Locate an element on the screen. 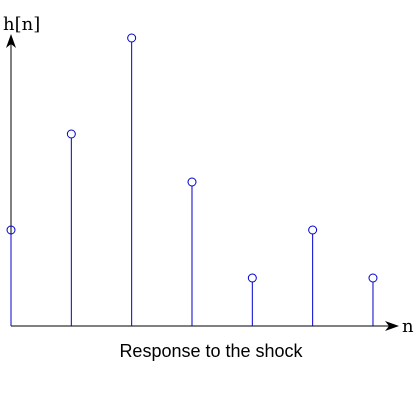 The height and width of the screenshot is (400, 420). y-axis-arrow is located at coordinates (11, 41).